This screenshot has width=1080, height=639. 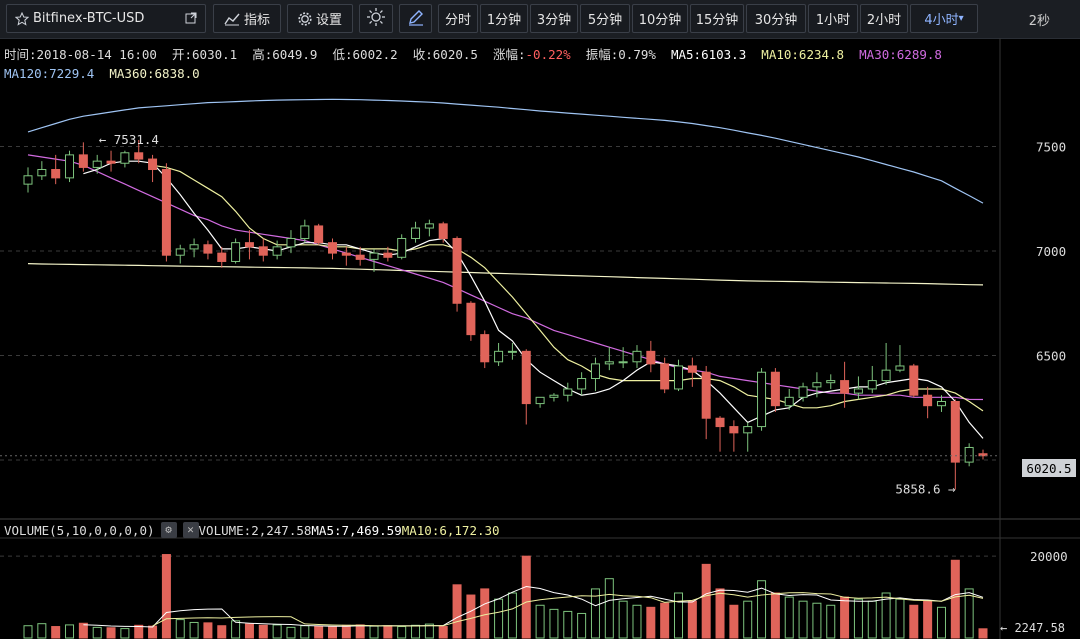 What do you see at coordinates (944, 18) in the screenshot?
I see `interval-9-button: 4小时 ▾` at bounding box center [944, 18].